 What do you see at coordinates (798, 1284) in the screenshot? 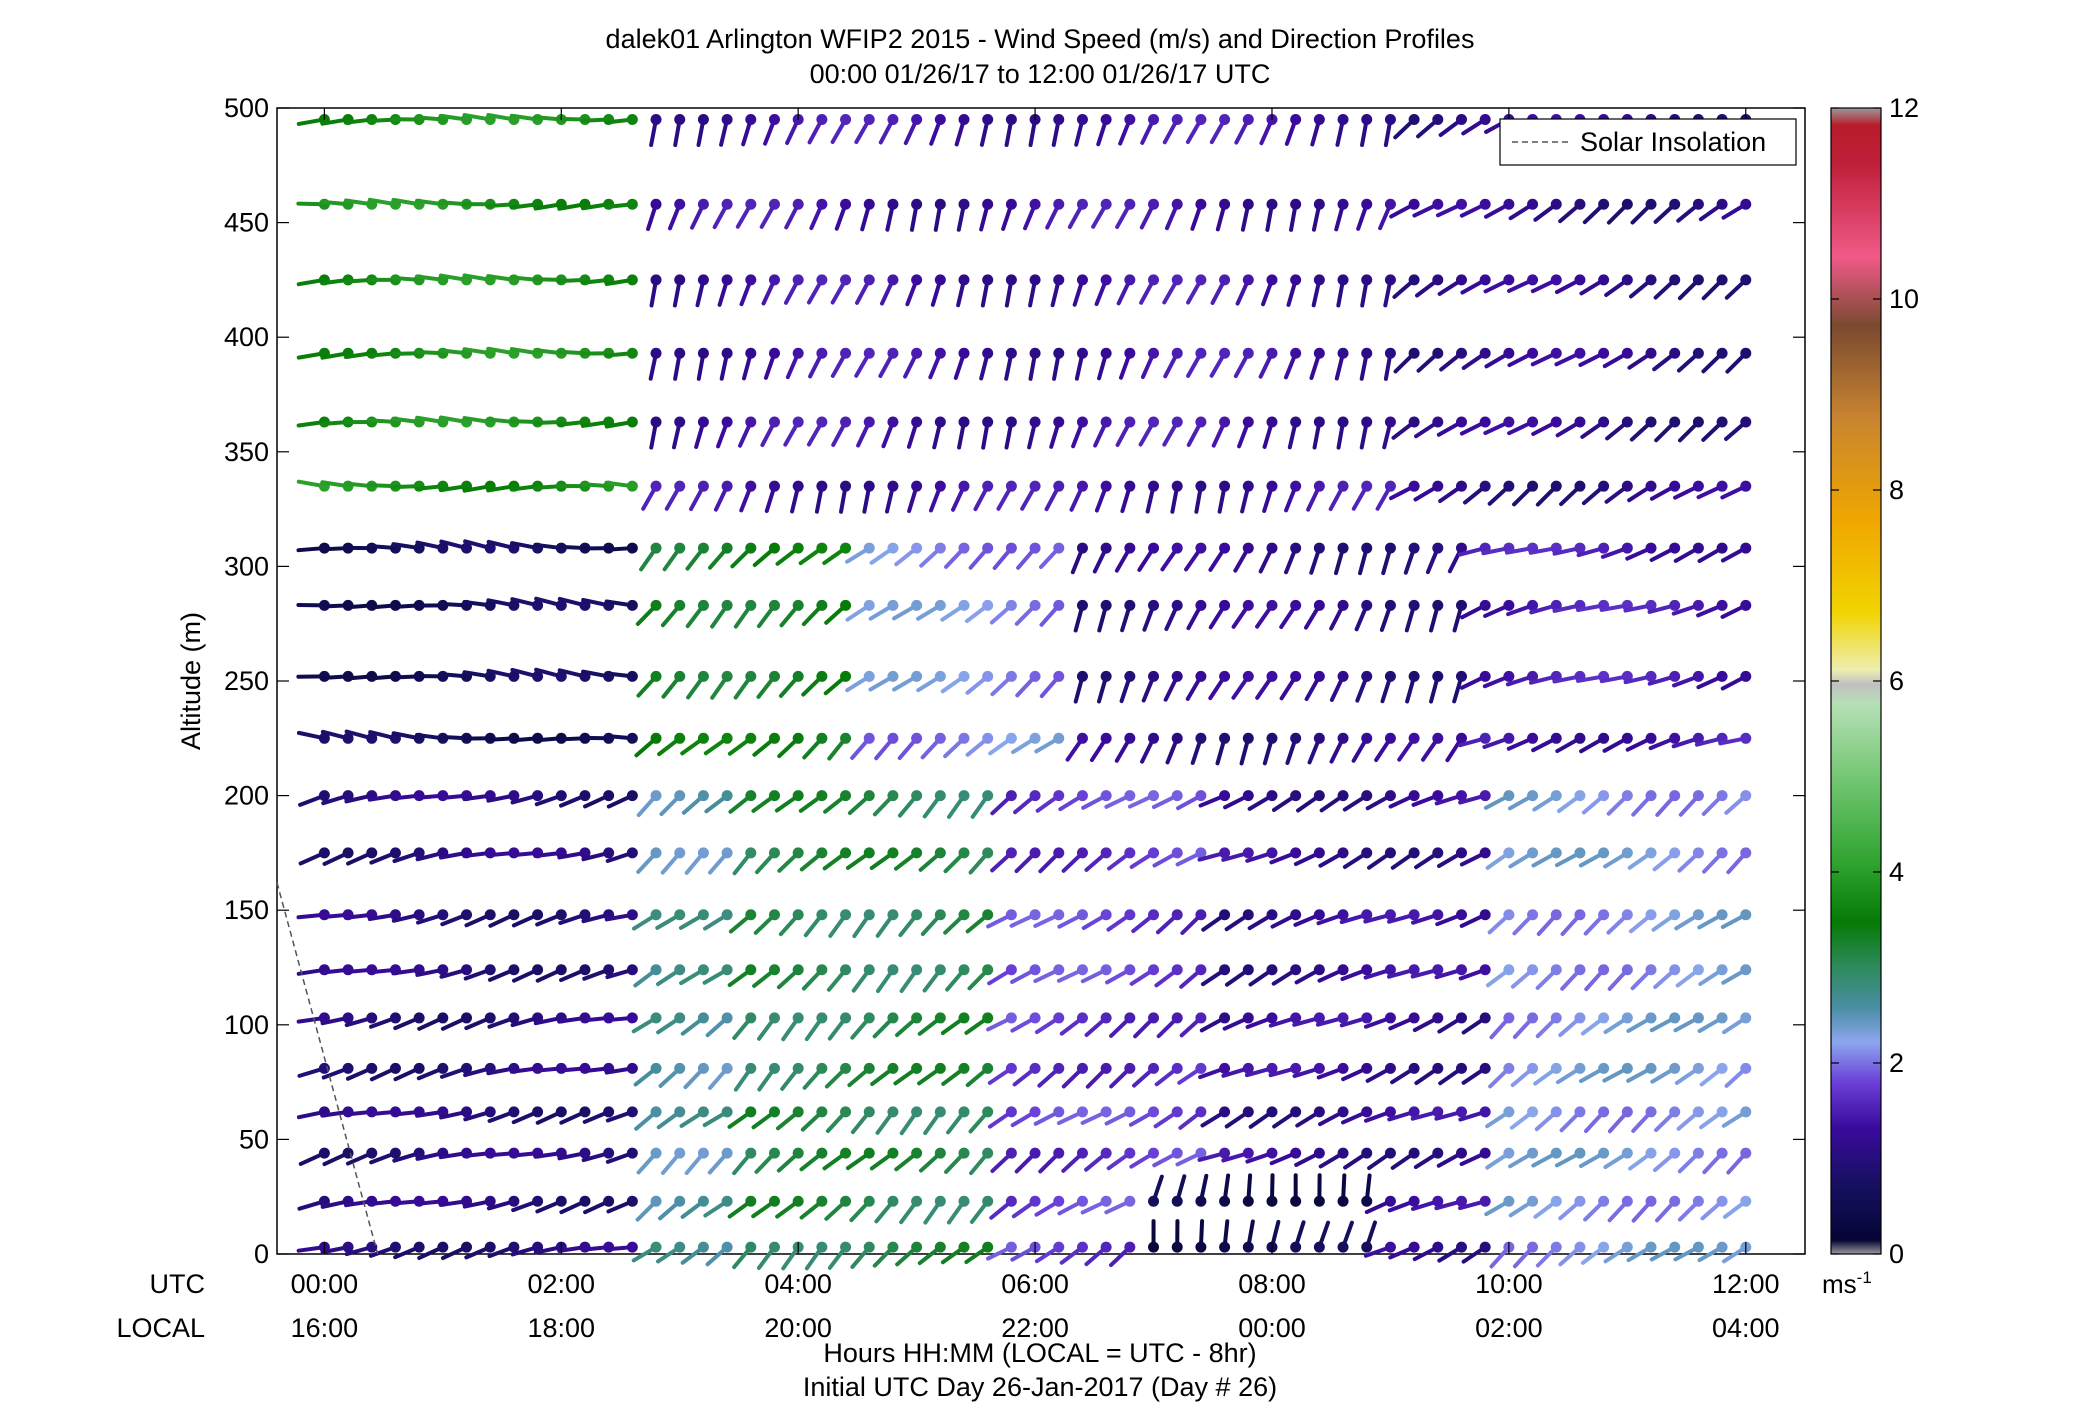
I see `x-tick-label-utc: 04:00` at bounding box center [798, 1284].